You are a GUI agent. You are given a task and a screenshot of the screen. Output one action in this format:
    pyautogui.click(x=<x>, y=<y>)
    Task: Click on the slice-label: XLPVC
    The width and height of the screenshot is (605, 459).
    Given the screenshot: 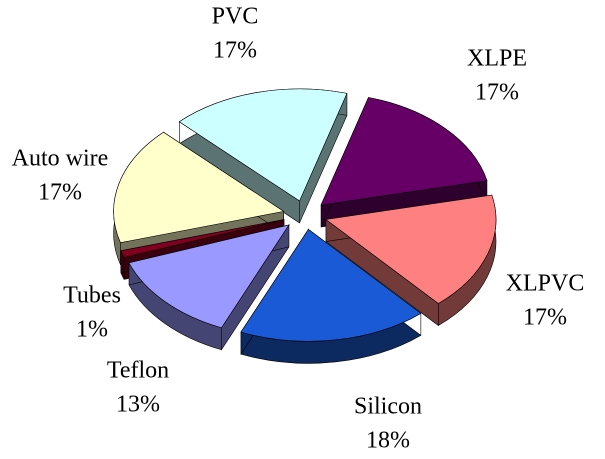 What is the action you would take?
    pyautogui.click(x=545, y=284)
    